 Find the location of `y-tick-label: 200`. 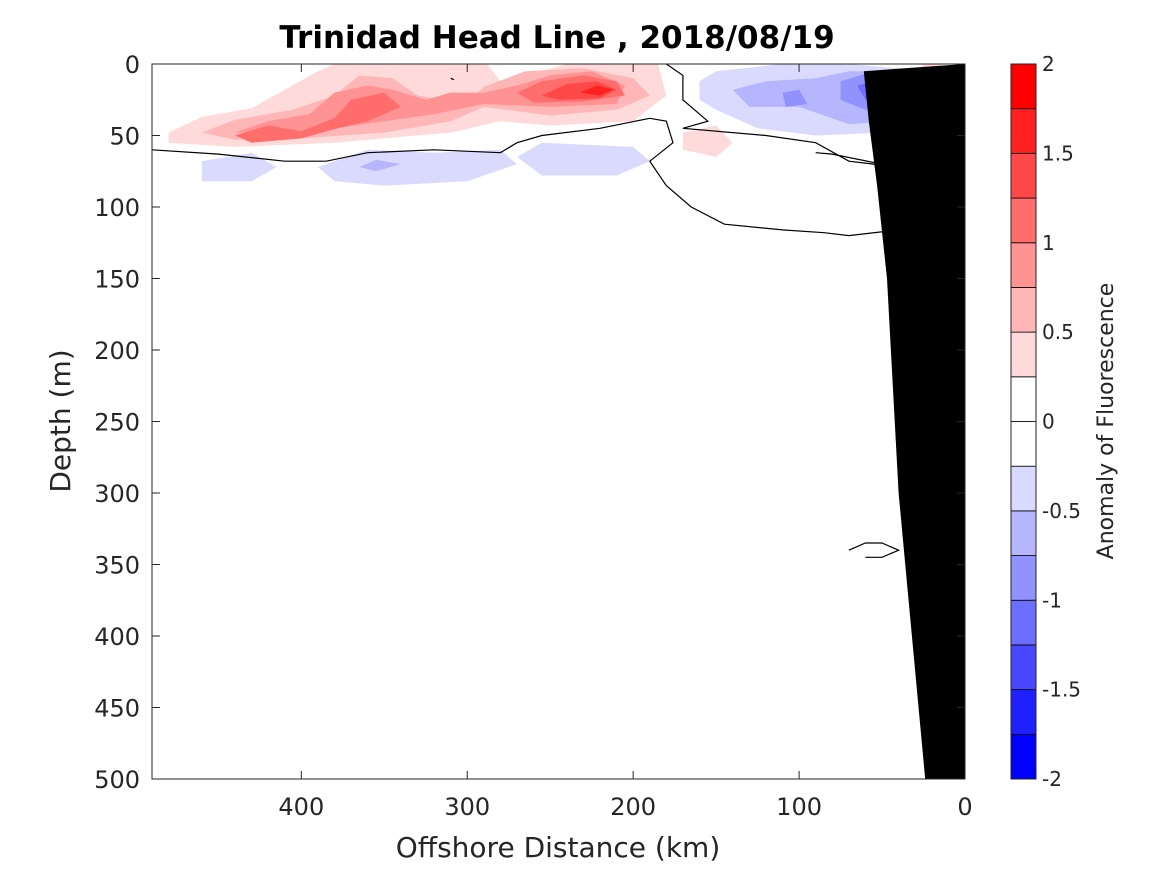

y-tick-label: 200 is located at coordinates (117, 351).